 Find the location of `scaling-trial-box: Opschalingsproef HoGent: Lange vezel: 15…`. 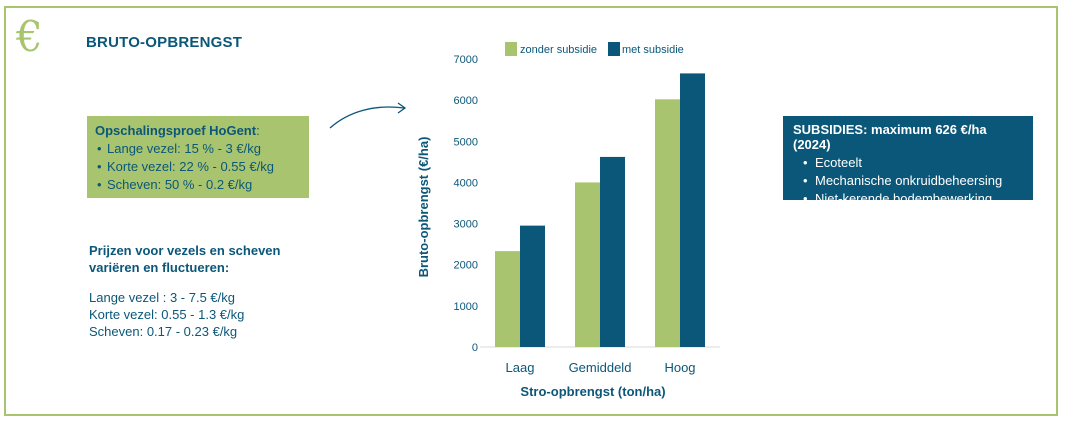

scaling-trial-box: Opschalingsproef HoGent: Lange vezel: 15… is located at coordinates (198, 157).